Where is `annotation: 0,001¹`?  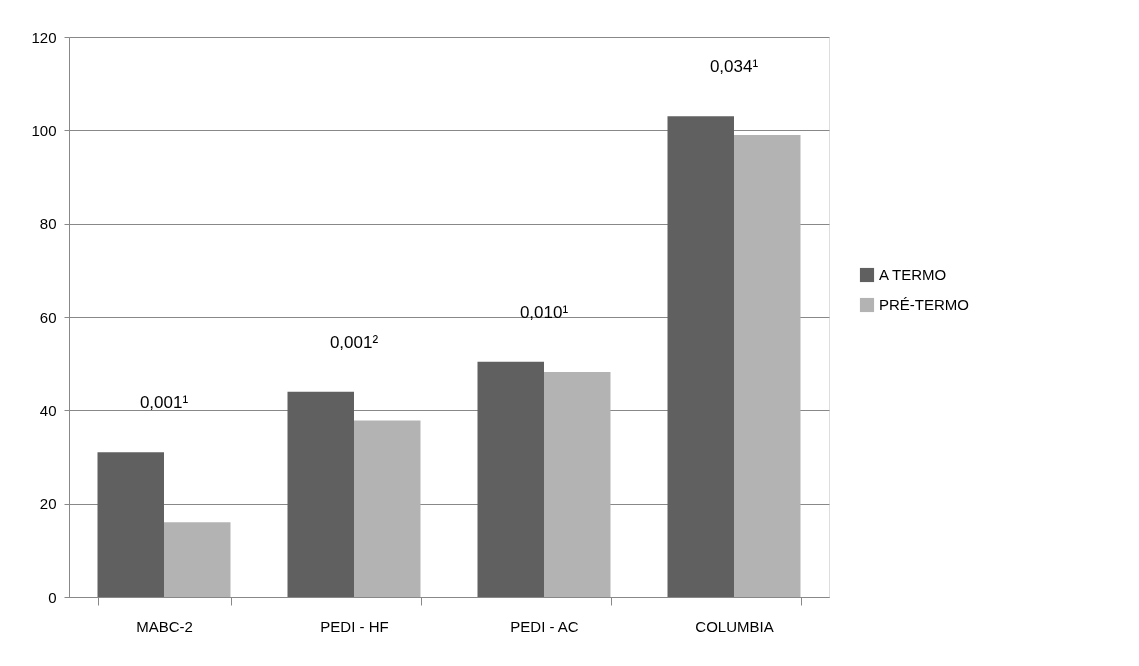 annotation: 0,001¹ is located at coordinates (164, 403).